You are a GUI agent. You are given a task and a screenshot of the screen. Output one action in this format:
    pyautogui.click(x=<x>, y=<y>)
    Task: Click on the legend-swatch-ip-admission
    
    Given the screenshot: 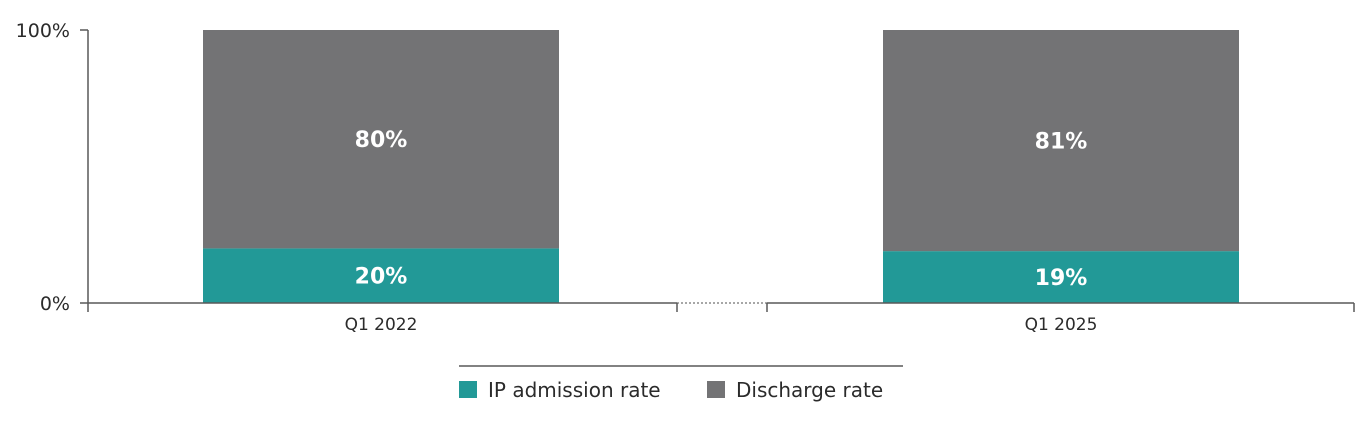 What is the action you would take?
    pyautogui.click(x=468, y=389)
    